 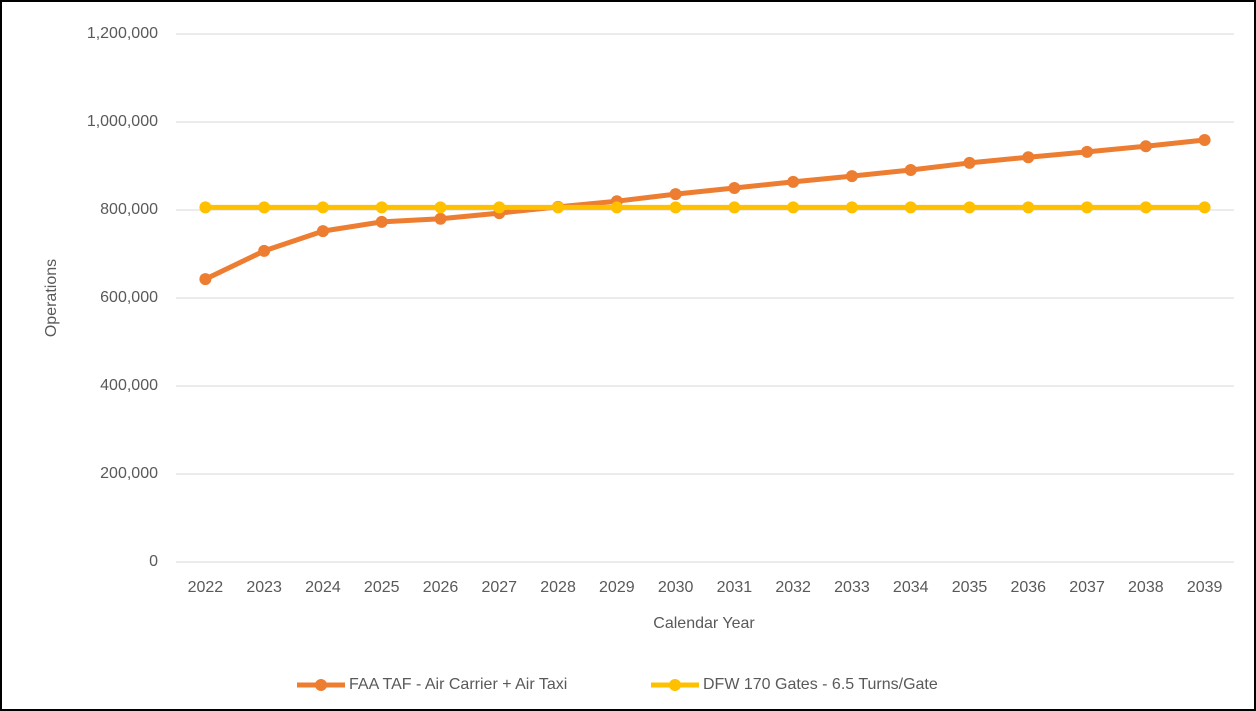 I want to click on x-tick-label: 2026, so click(x=441, y=587).